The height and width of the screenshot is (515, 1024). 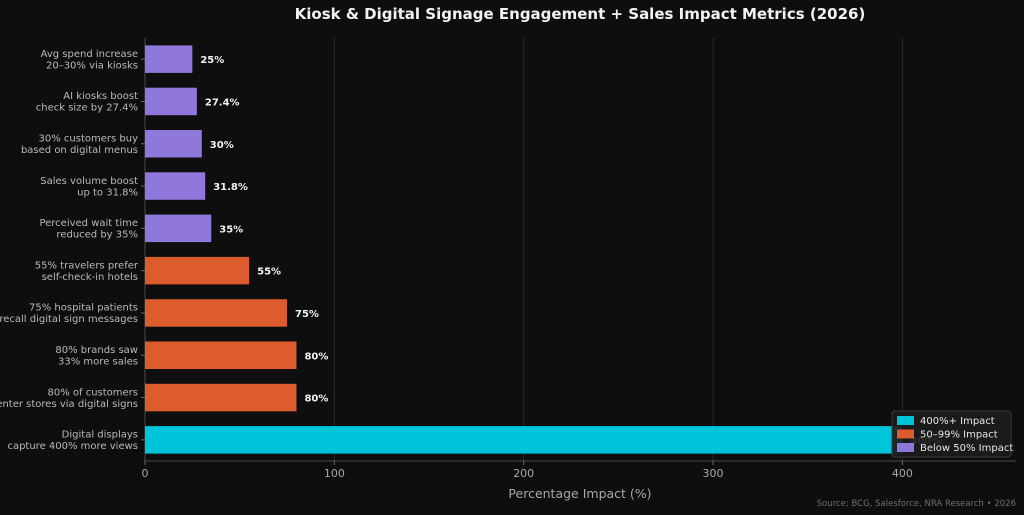 What do you see at coordinates (307, 314) in the screenshot?
I see `data-label: 75%` at bounding box center [307, 314].